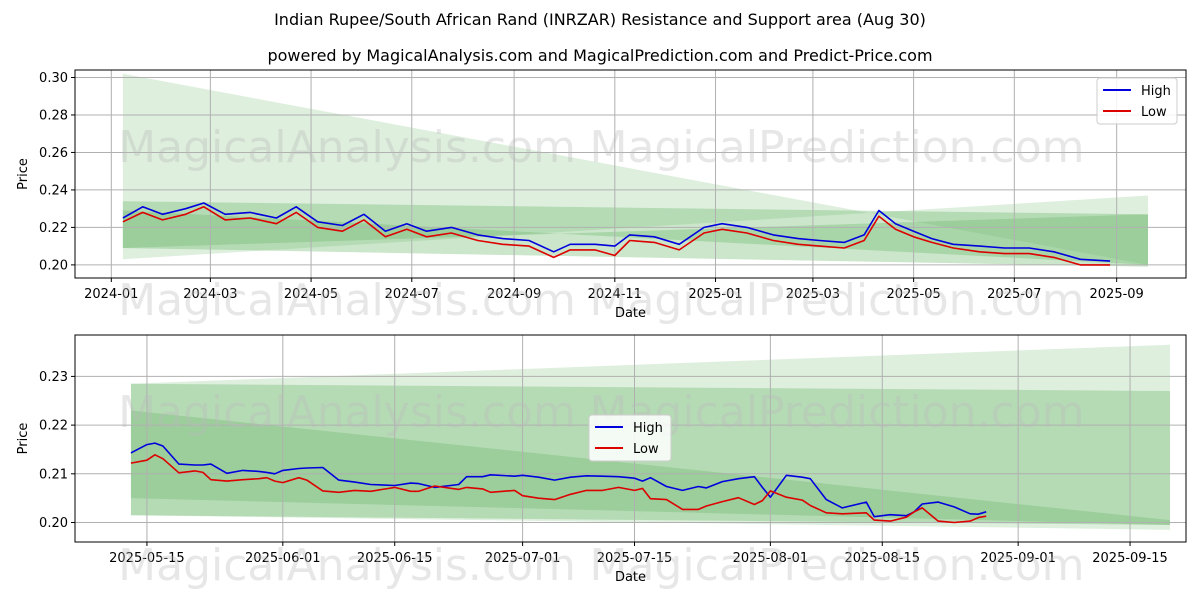 This screenshot has height=600, width=1200. Describe the element at coordinates (53, 474) in the screenshot. I see `y-tick-label: 0.21` at that location.